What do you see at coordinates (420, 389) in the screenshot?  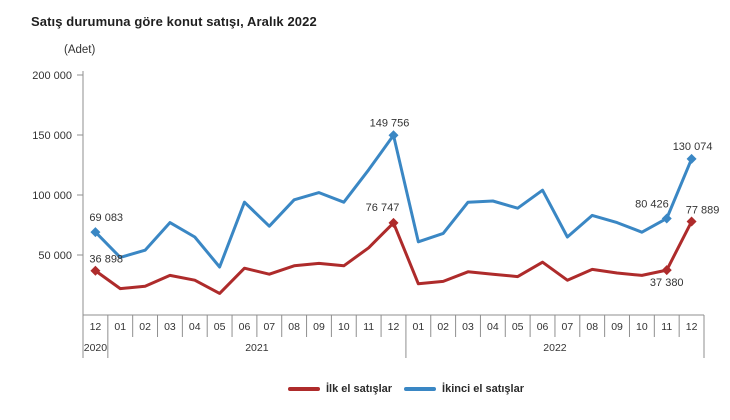 I see `second-hand-line-swatch` at bounding box center [420, 389].